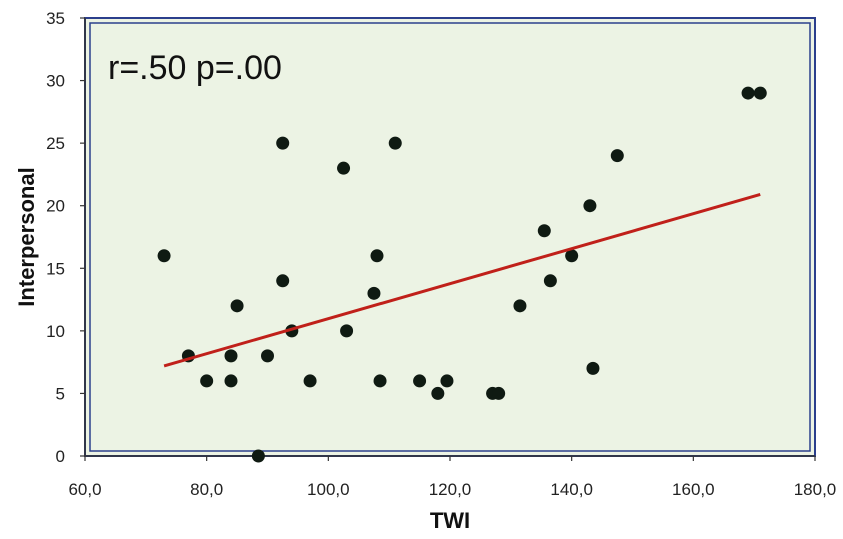 The width and height of the screenshot is (843, 539). What do you see at coordinates (55, 143) in the screenshot?
I see `y-tick-label: 25` at bounding box center [55, 143].